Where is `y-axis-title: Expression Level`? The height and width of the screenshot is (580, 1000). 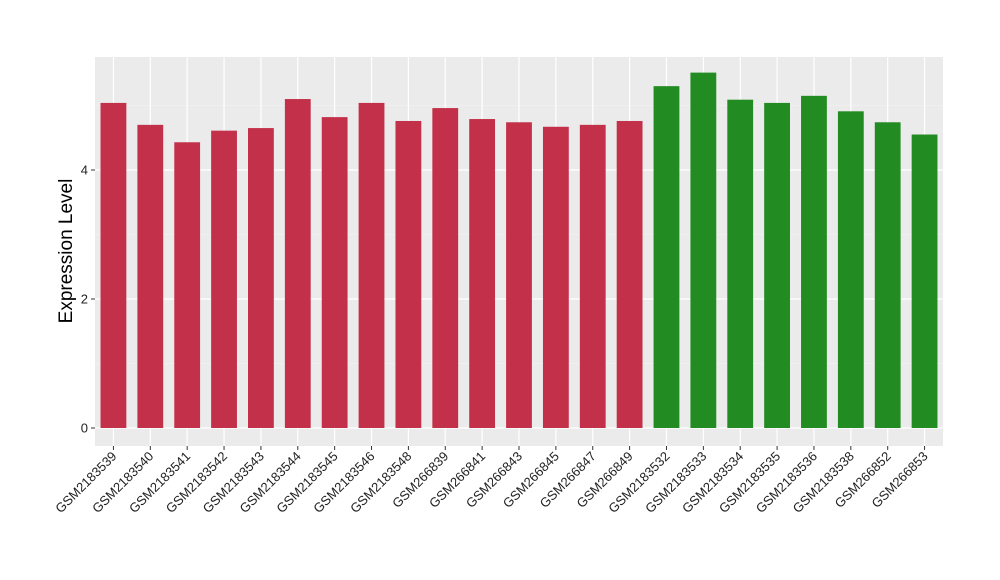 y-axis-title: Expression Level is located at coordinates (66, 251).